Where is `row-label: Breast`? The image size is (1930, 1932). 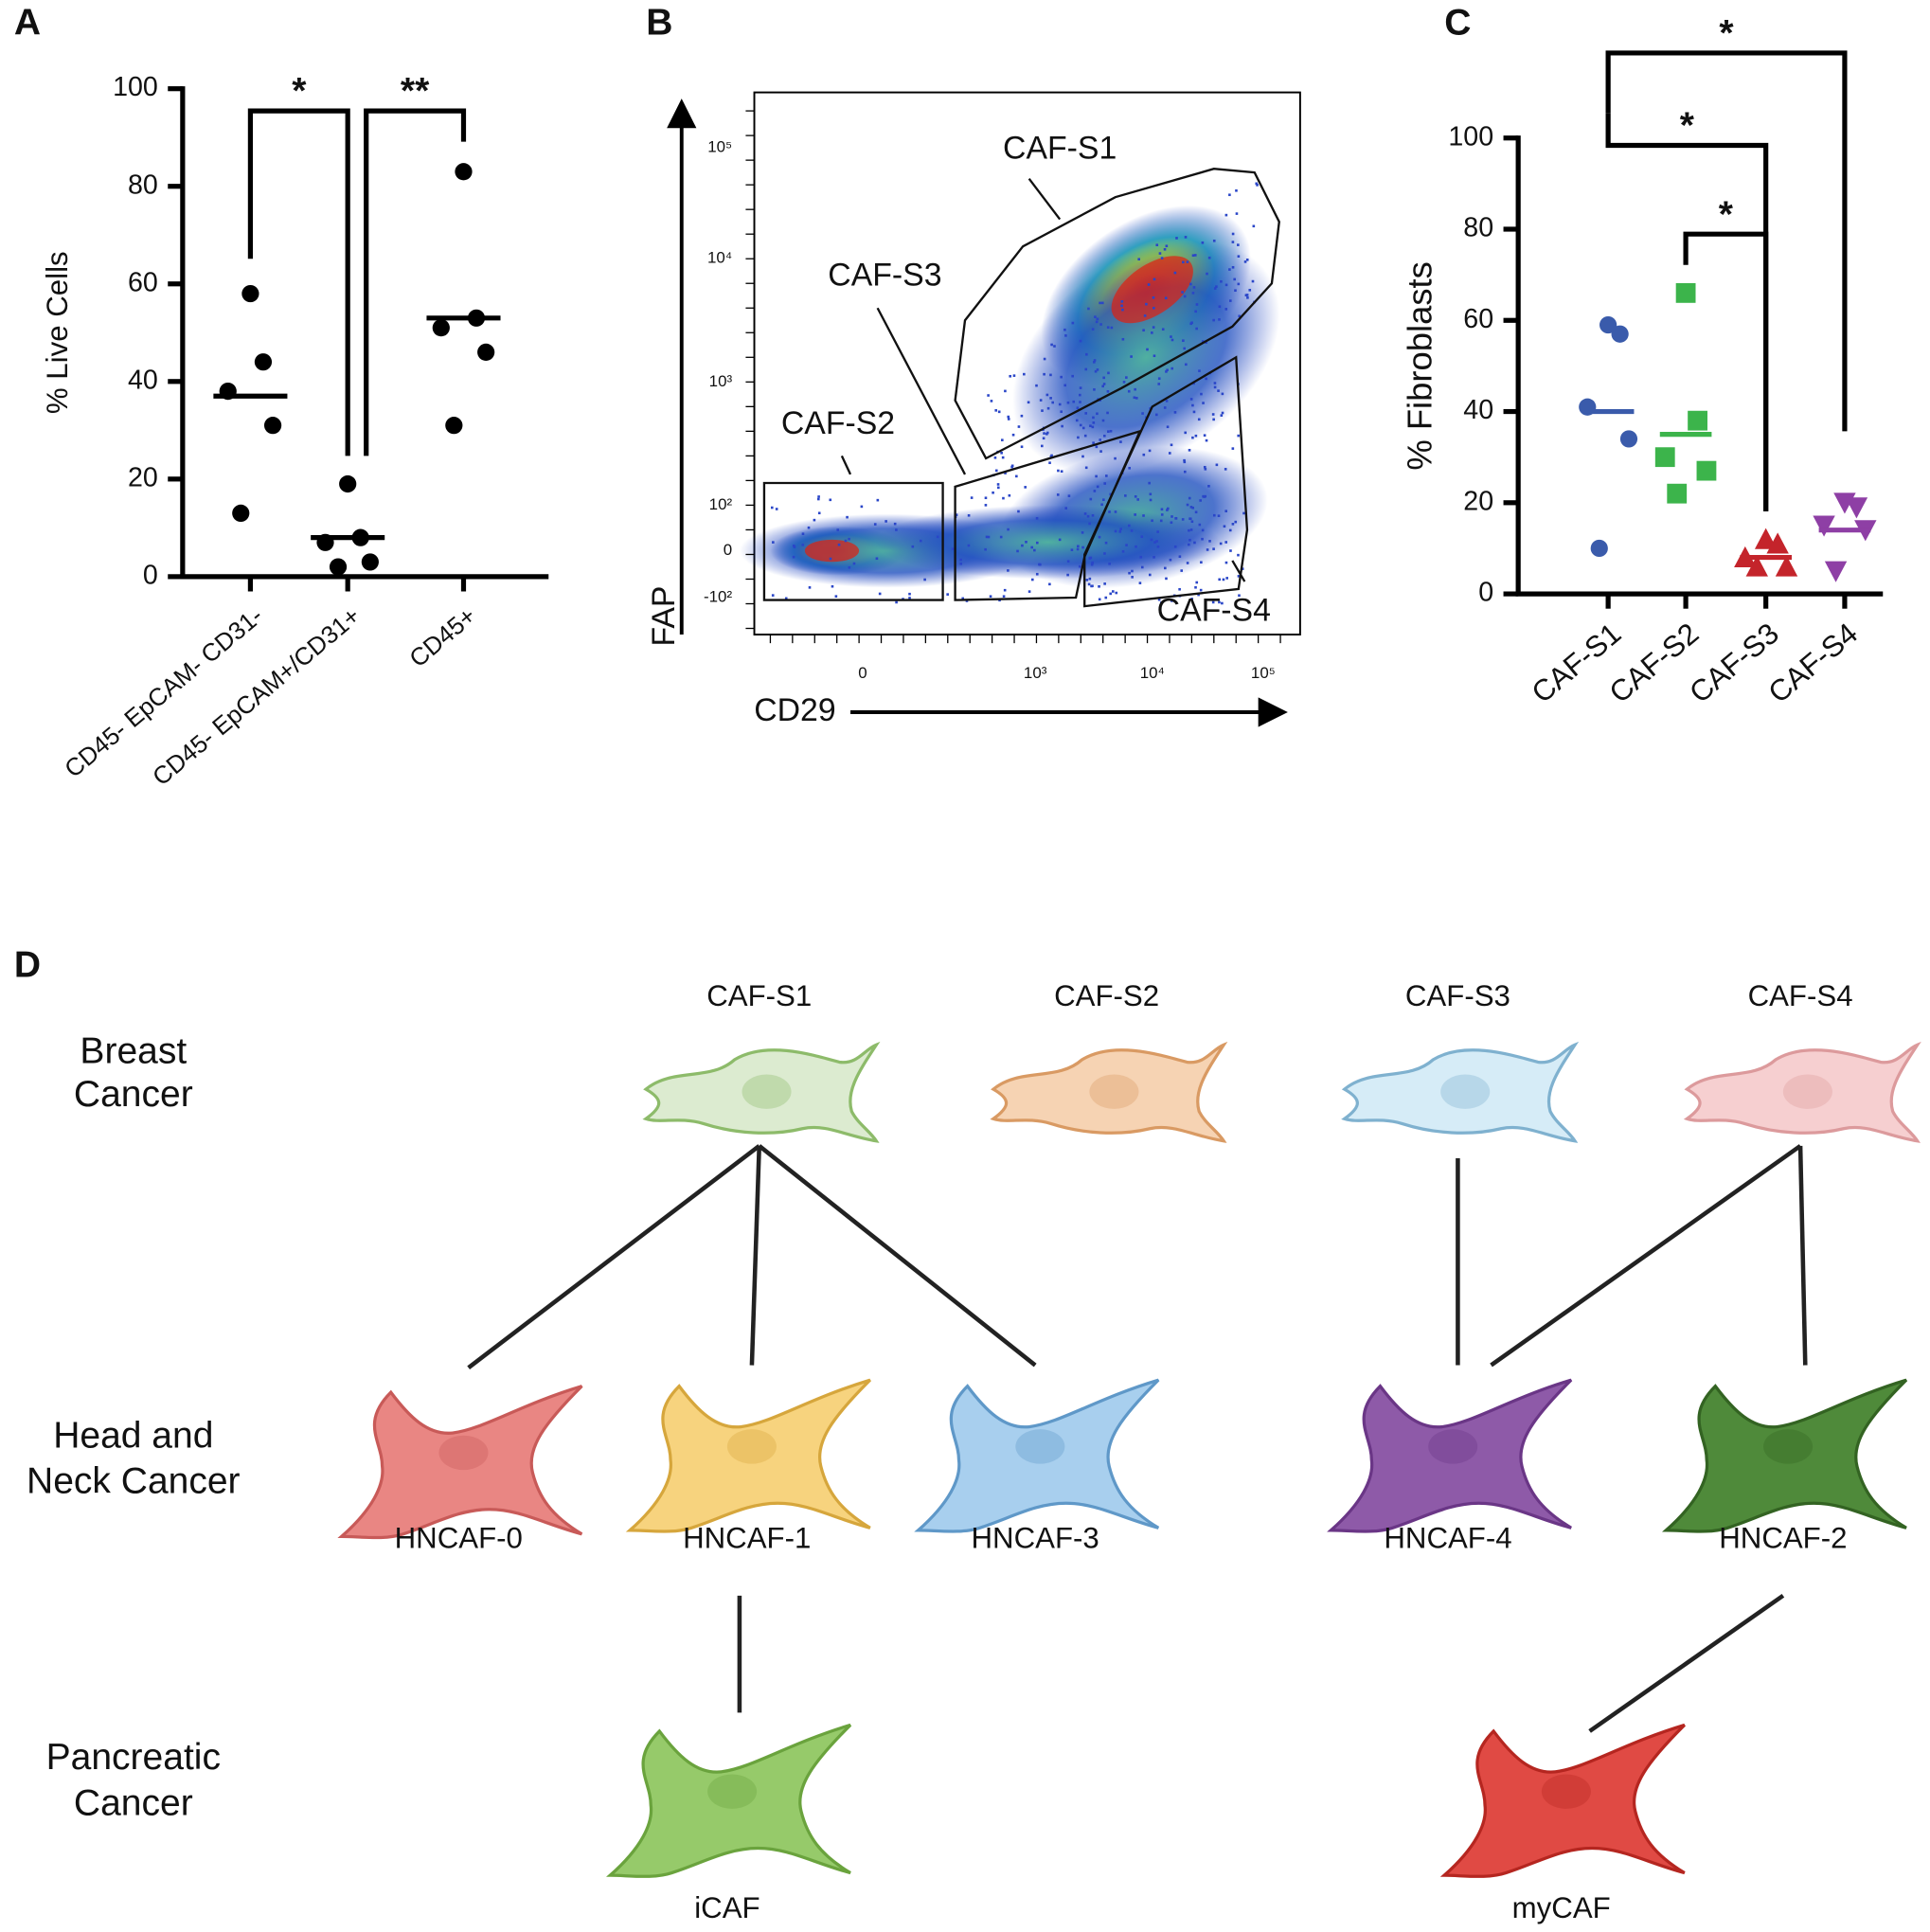 row-label: Breast is located at coordinates (133, 1051).